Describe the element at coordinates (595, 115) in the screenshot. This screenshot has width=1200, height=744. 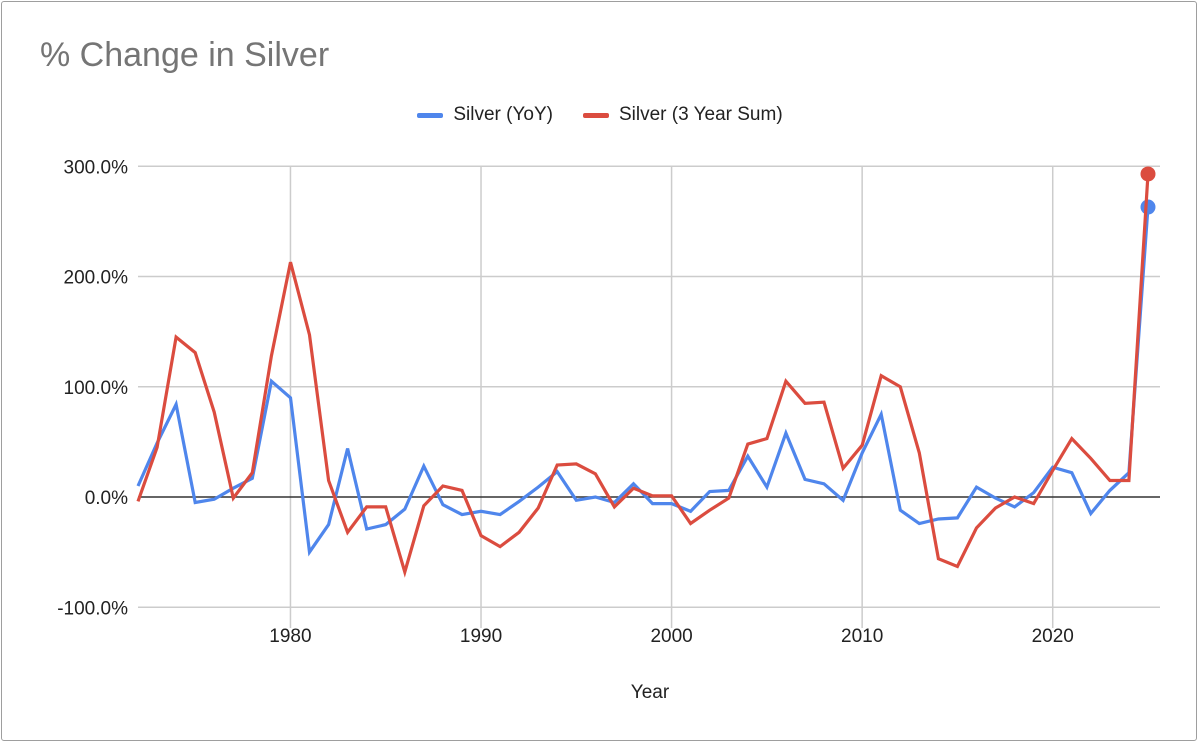
I see `legend-swatch-3yr` at that location.